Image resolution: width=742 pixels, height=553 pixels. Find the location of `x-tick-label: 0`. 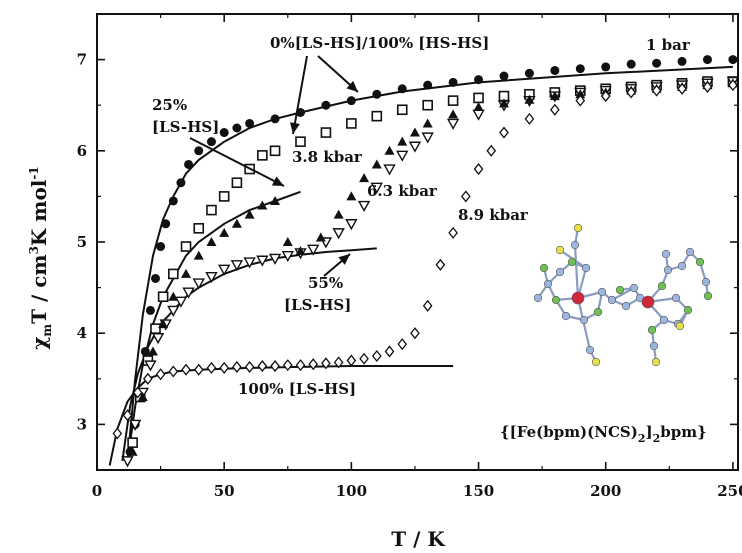

x-tick-label: 0 is located at coordinates (97, 491).